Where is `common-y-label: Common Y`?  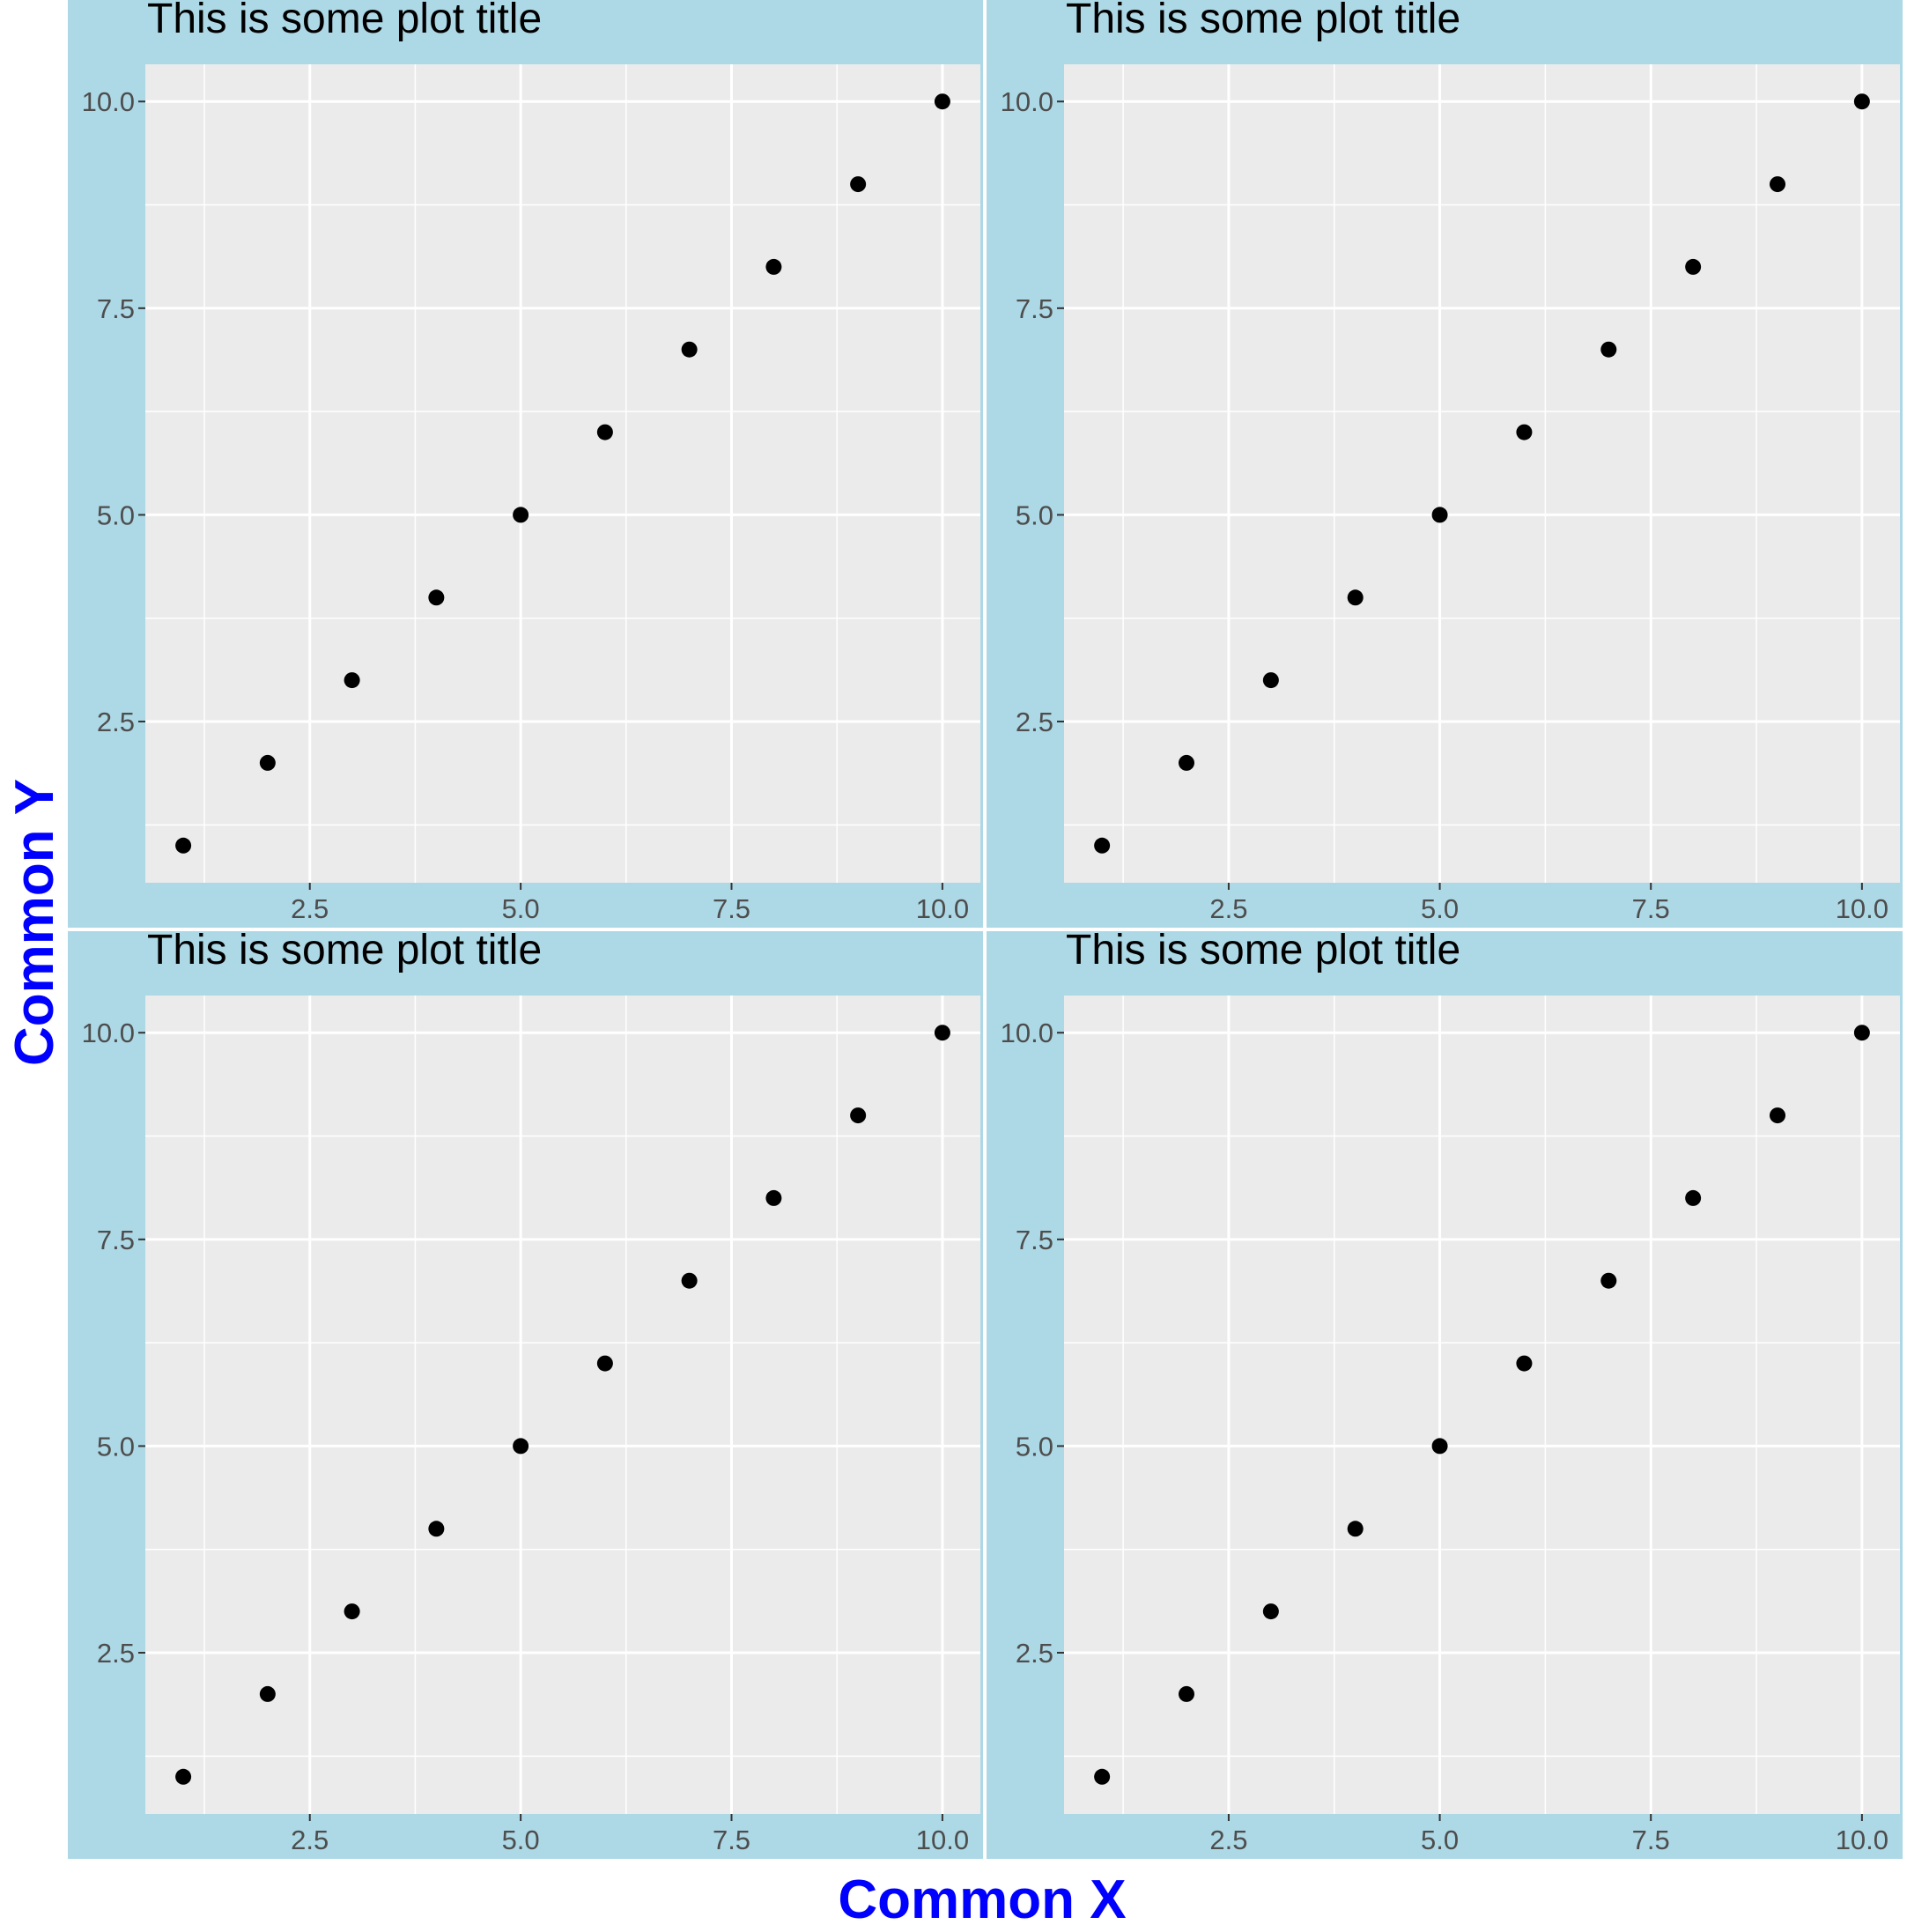
common-y-label: Common Y is located at coordinates (34, 922).